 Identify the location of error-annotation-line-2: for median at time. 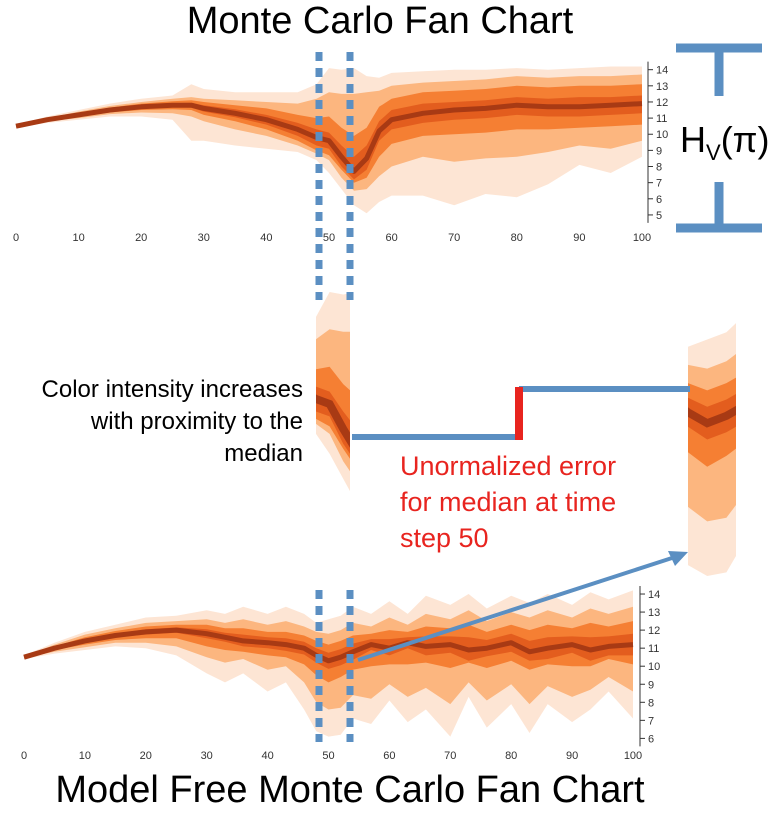
(508, 502).